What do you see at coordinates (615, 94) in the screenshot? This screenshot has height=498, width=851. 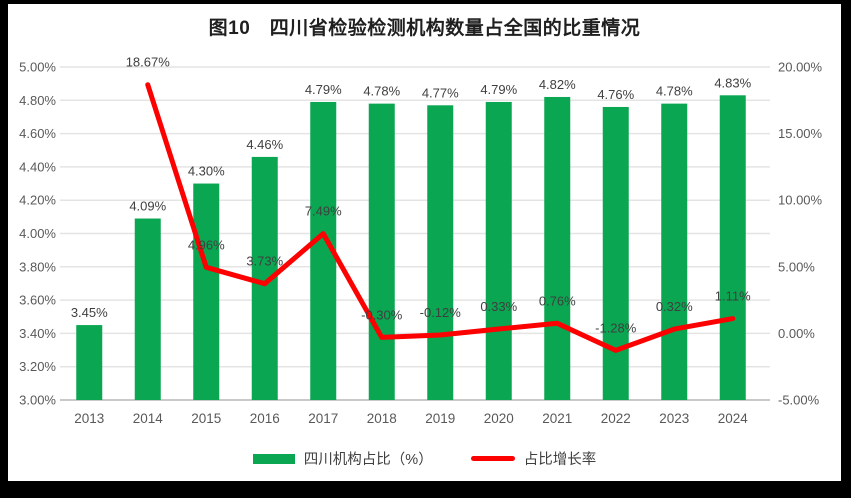 I see `bar-data-label: 4.76%` at bounding box center [615, 94].